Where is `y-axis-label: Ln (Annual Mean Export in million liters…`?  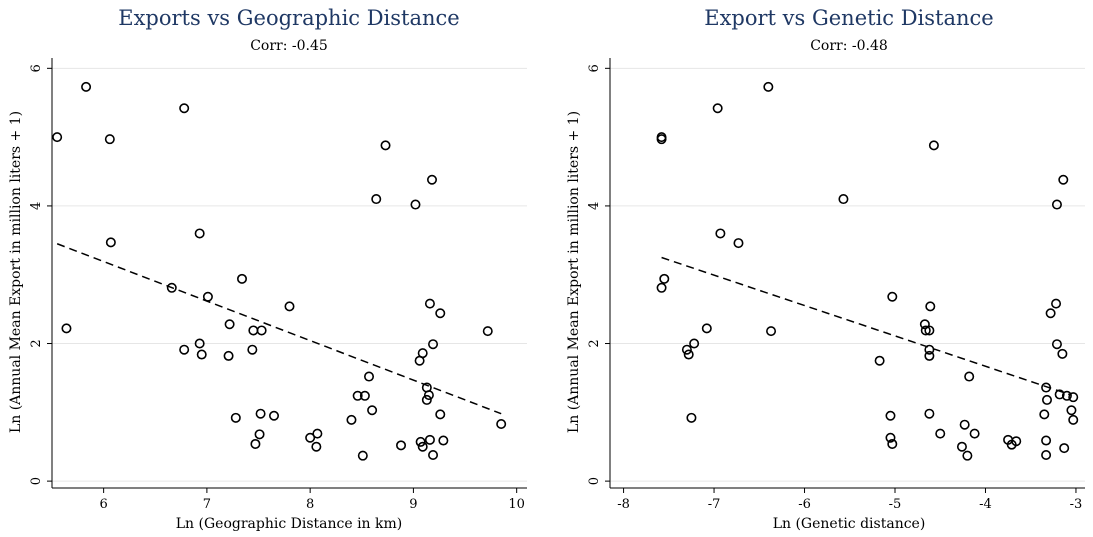 y-axis-label: Ln (Annual Mean Export in million liters… is located at coordinates (574, 272).